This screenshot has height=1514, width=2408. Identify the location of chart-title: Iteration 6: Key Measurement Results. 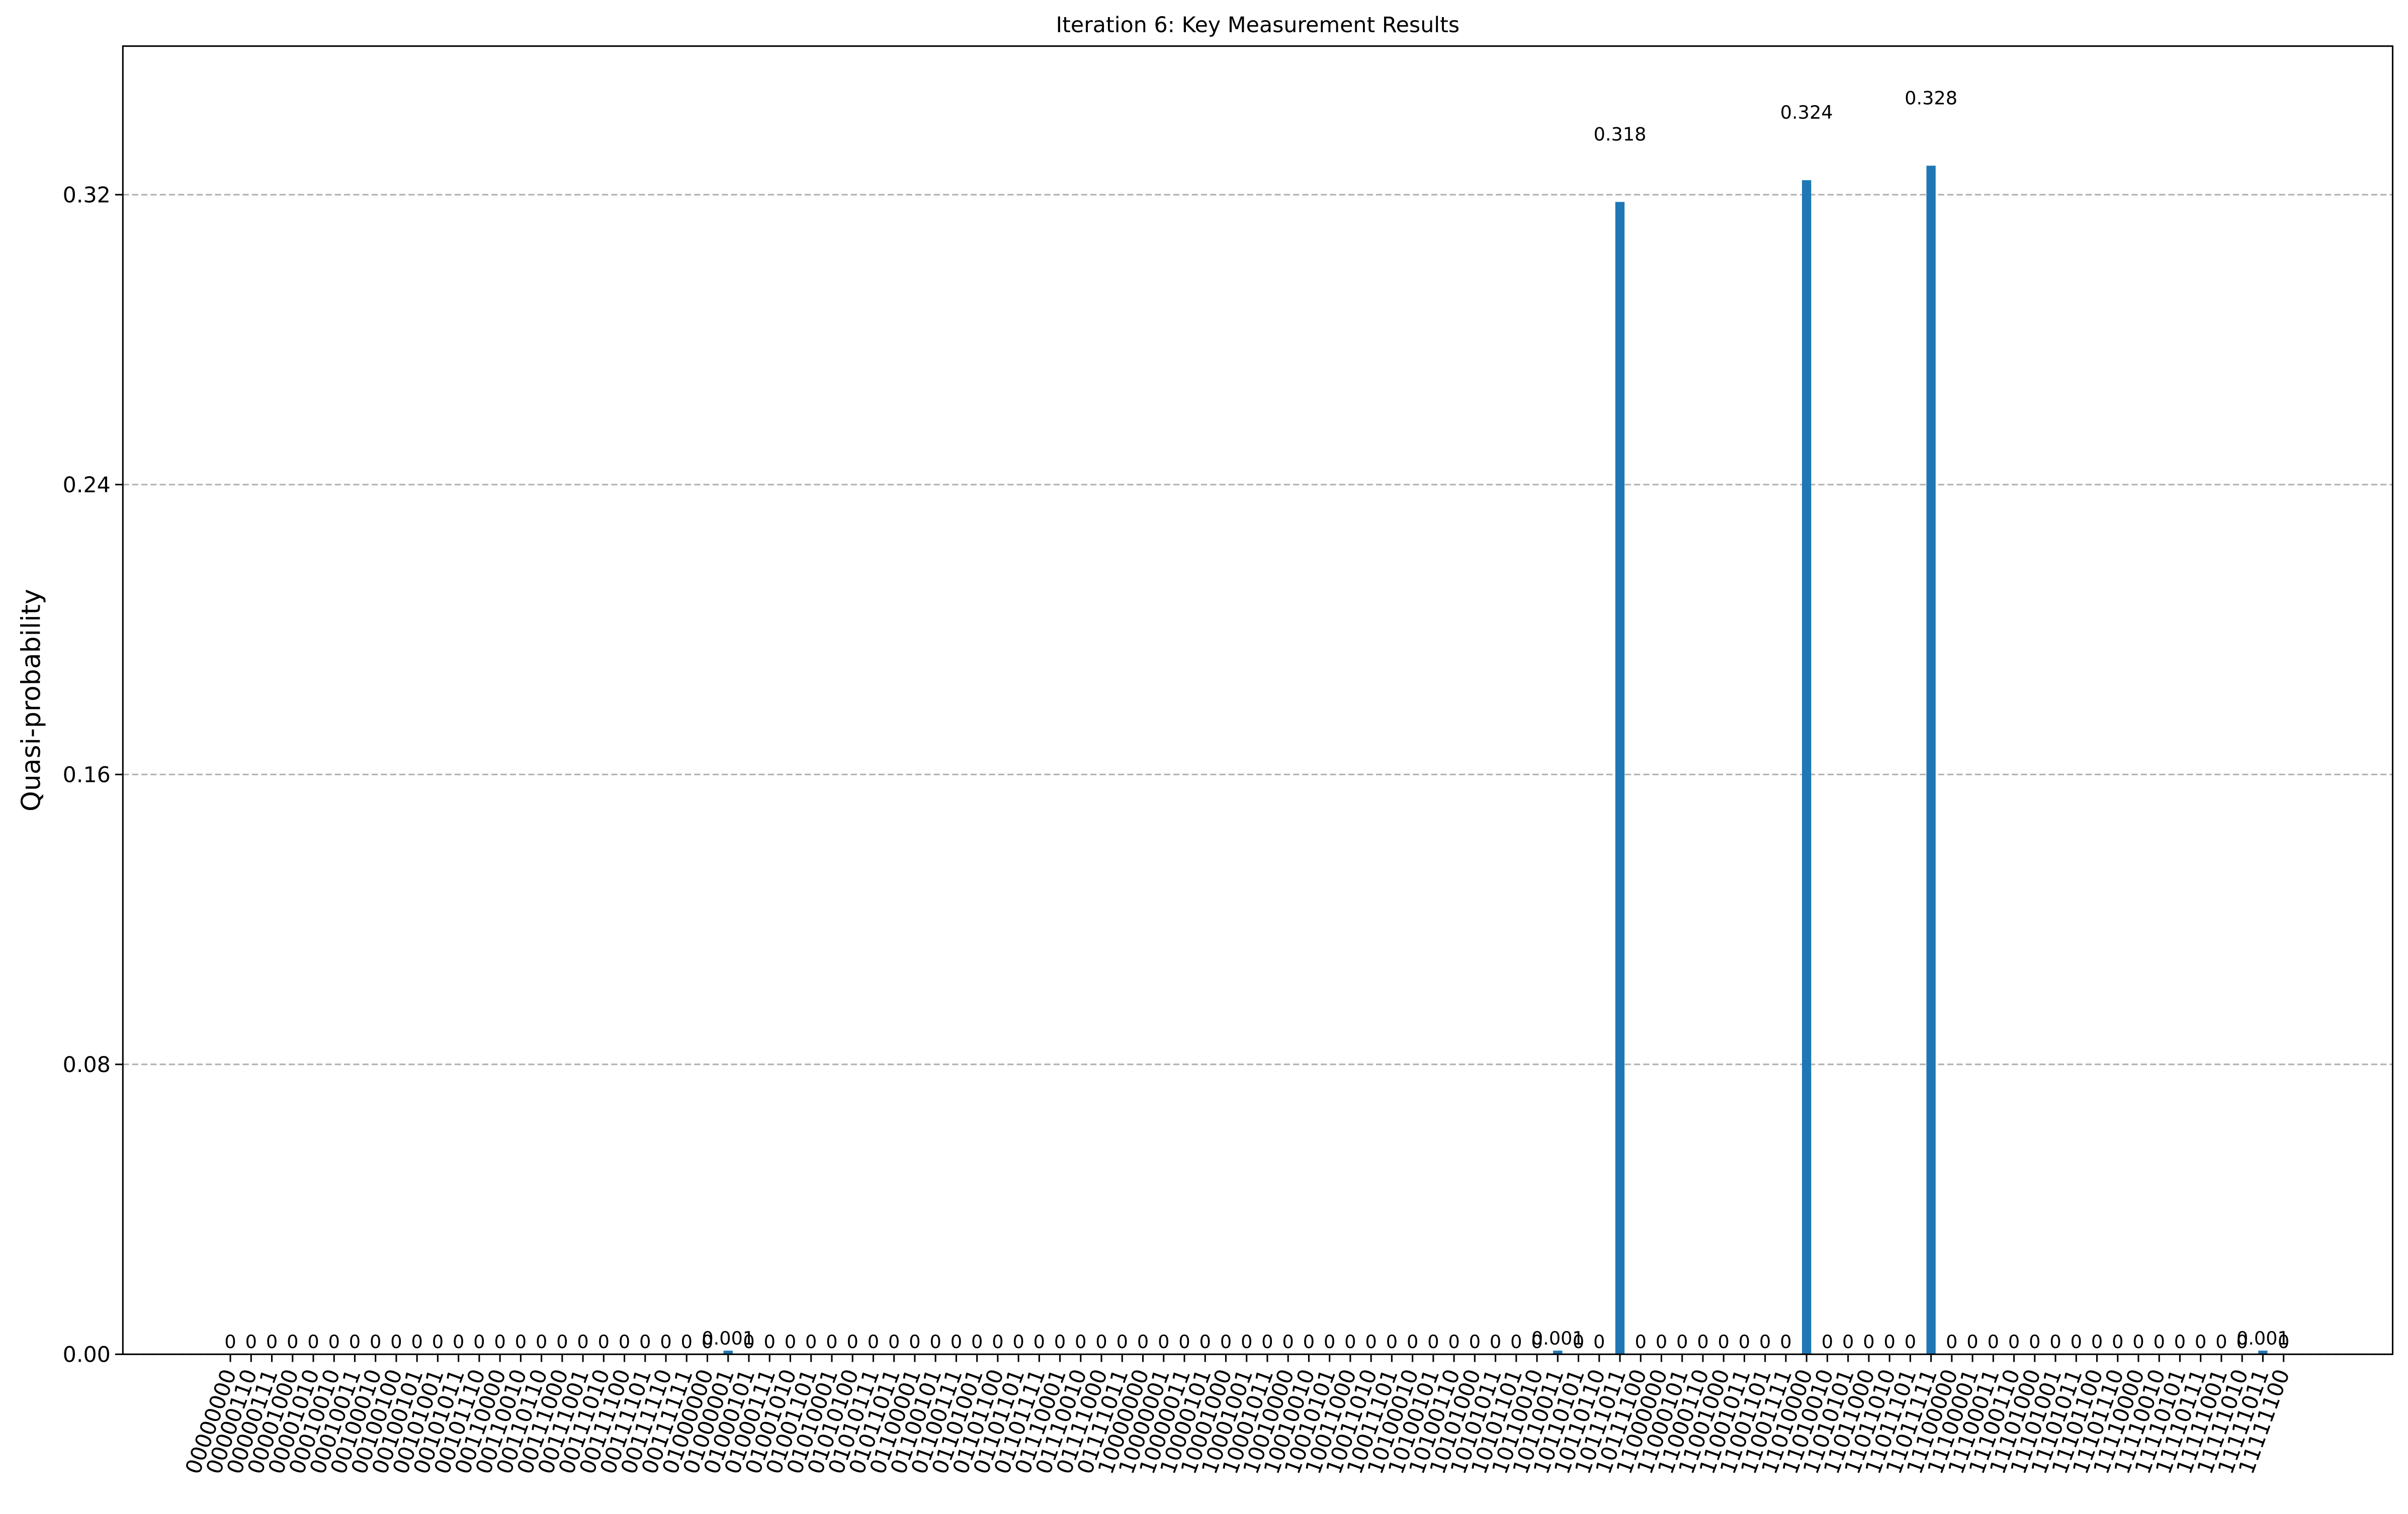
(1258, 25).